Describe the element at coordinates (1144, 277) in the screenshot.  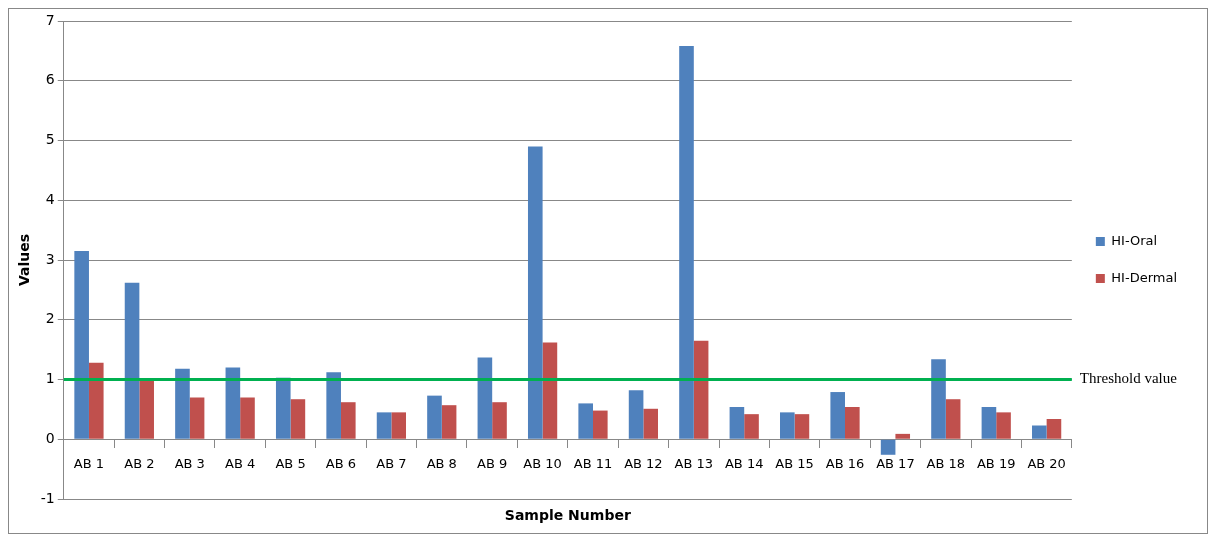
I see `legend-label: HI-Dermal` at that location.